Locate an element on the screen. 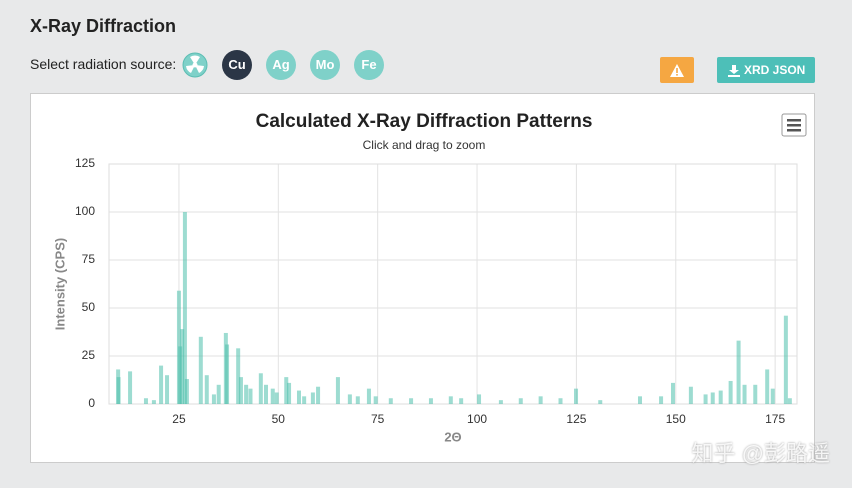 This screenshot has height=488, width=852. chart-title: Calculated X-Ray Diffraction Patterns is located at coordinates (424, 121).